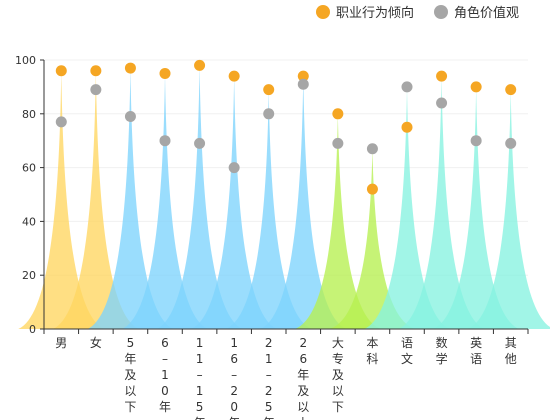  What do you see at coordinates (442, 350) in the screenshot?
I see `category-label-11: 数学` at bounding box center [442, 350].